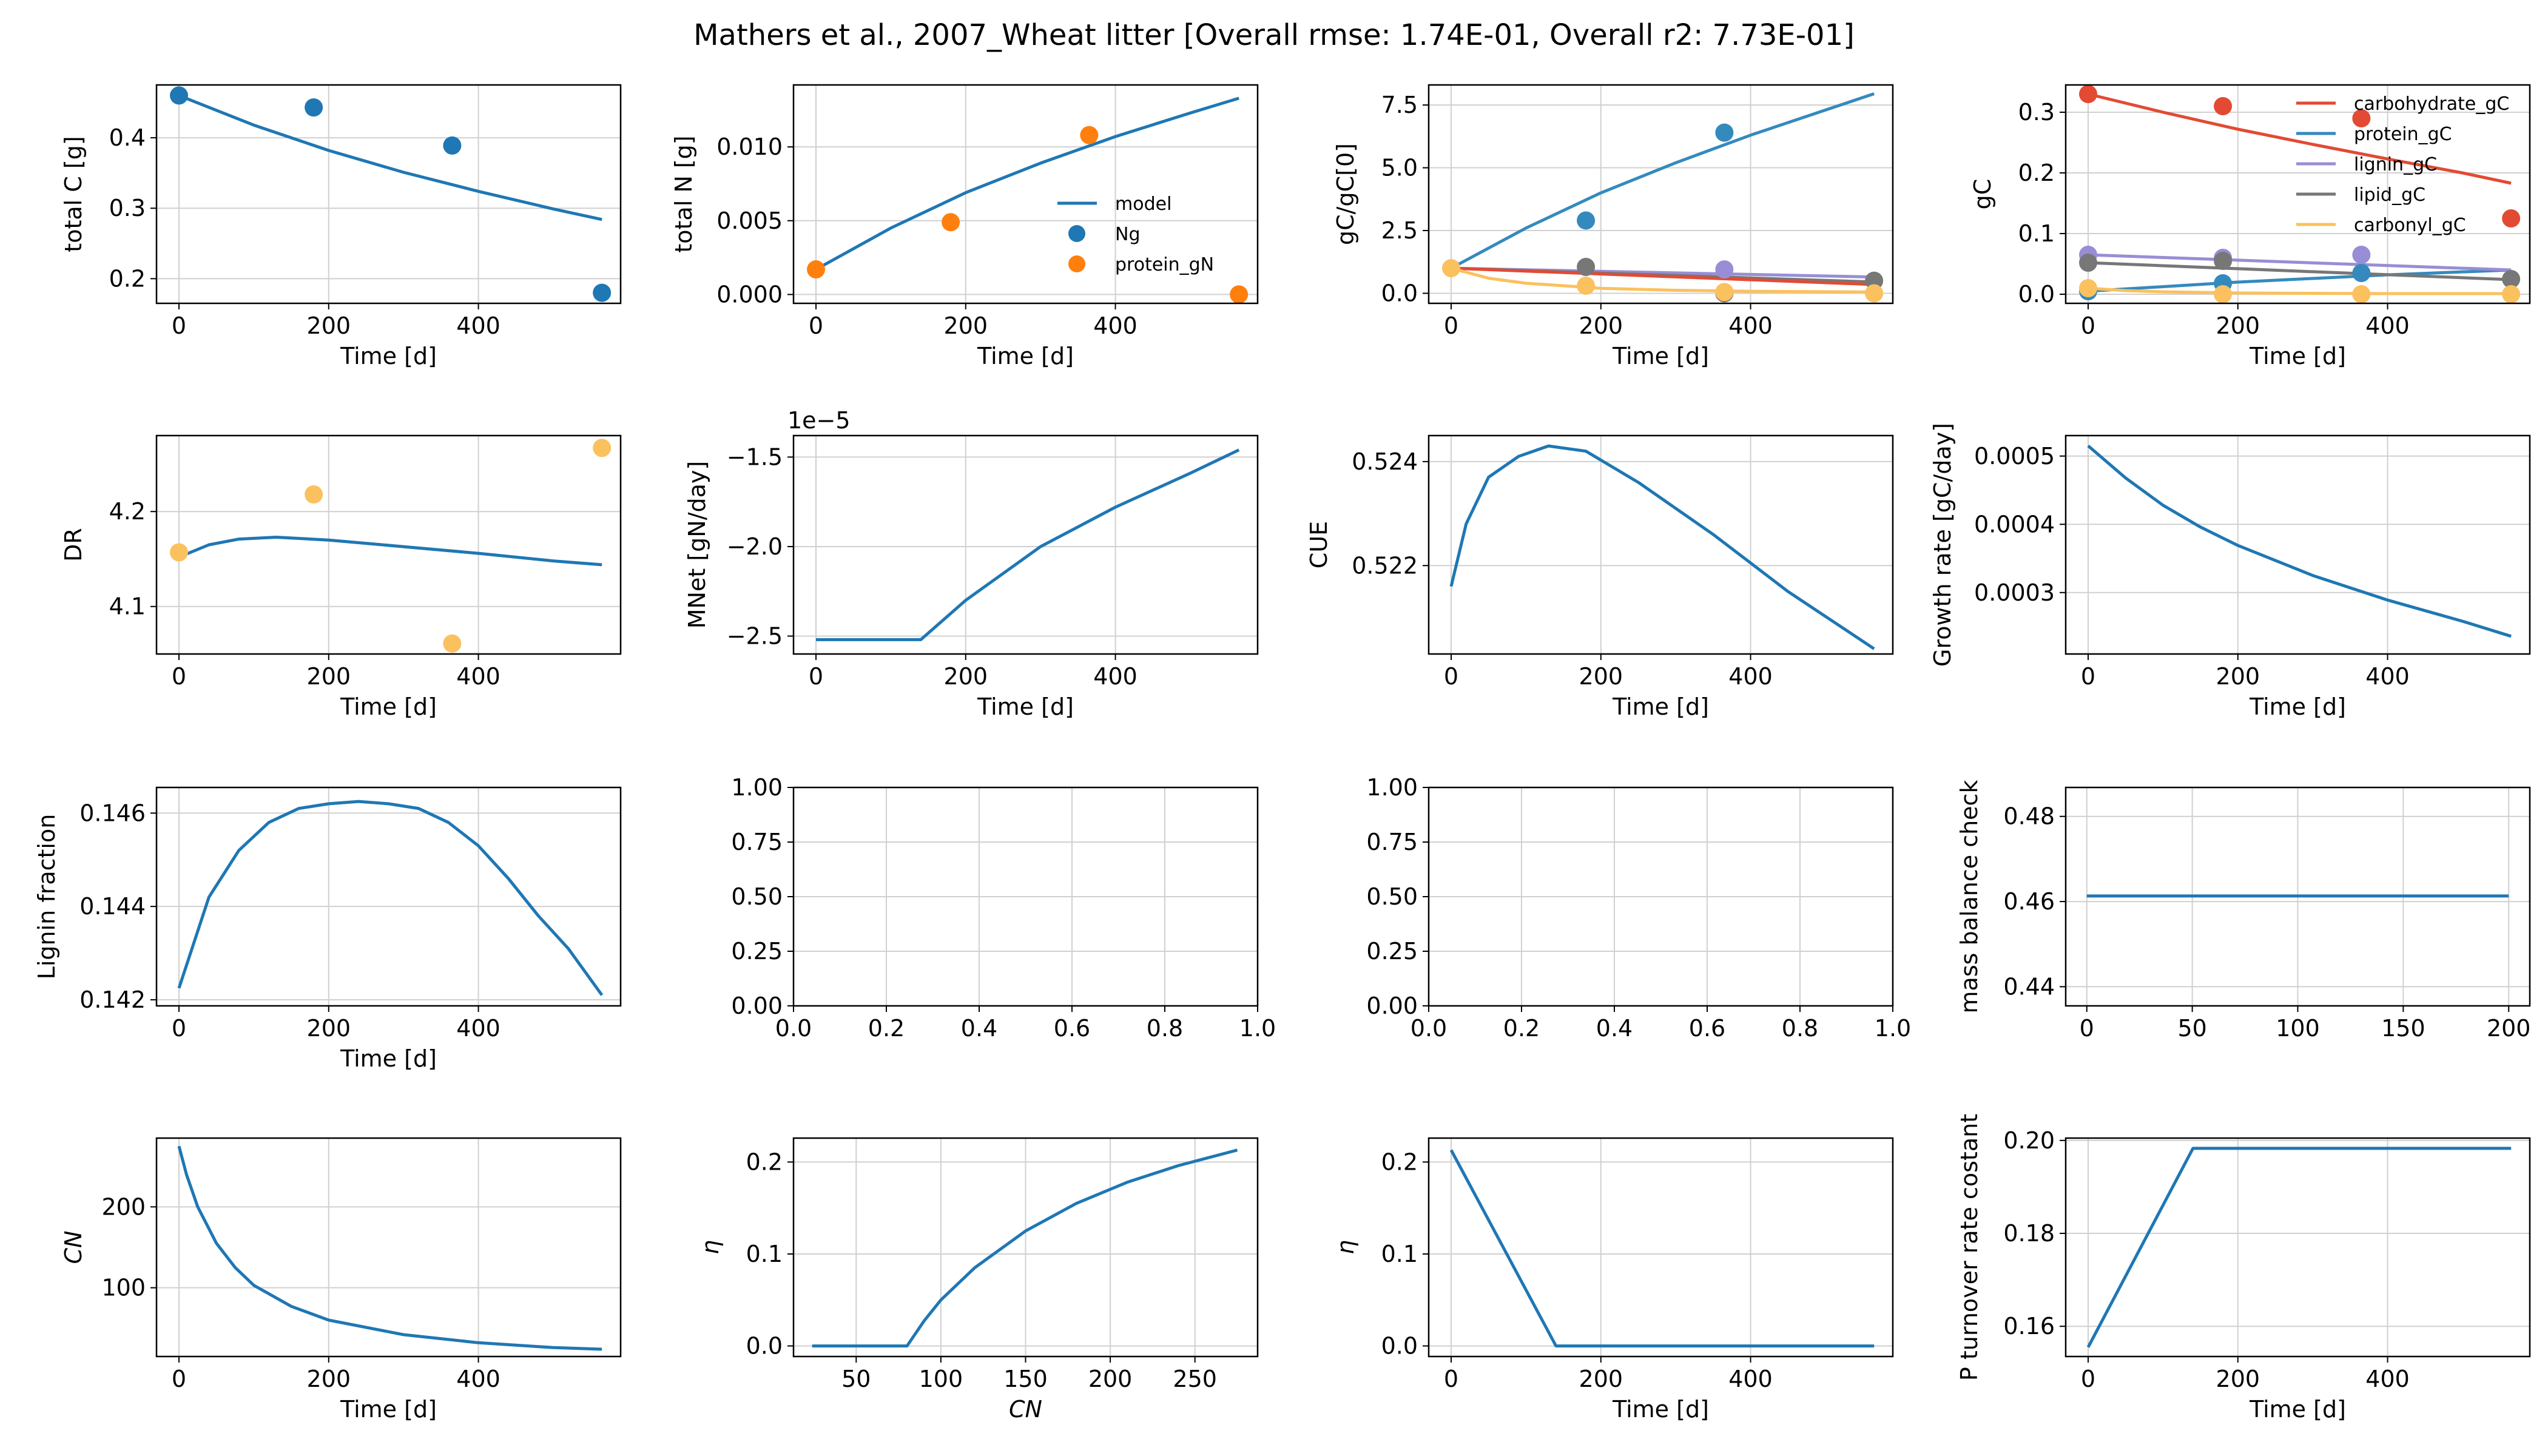 The width and height of the screenshot is (2548, 1456). What do you see at coordinates (683, 193) in the screenshot?
I see `y-axis-label: total N [g]` at bounding box center [683, 193].